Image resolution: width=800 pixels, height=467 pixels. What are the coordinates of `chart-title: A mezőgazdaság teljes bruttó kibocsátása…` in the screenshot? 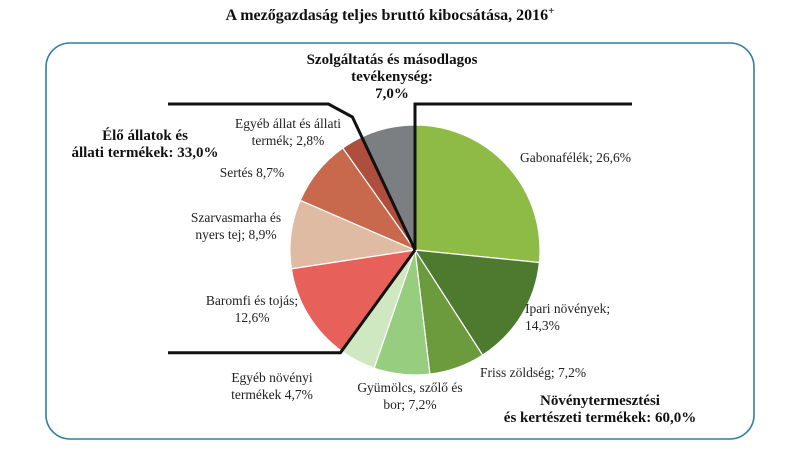 It's located at (390, 14).